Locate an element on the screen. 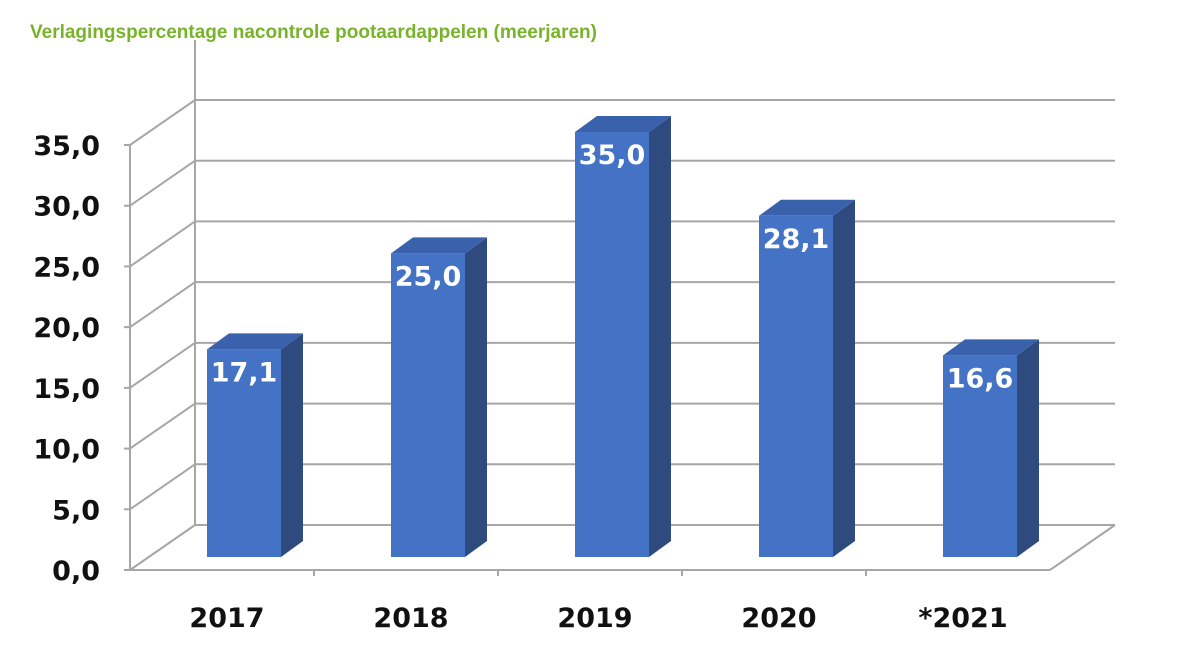 The image size is (1200, 665). data-label: 17,1 is located at coordinates (244, 372).